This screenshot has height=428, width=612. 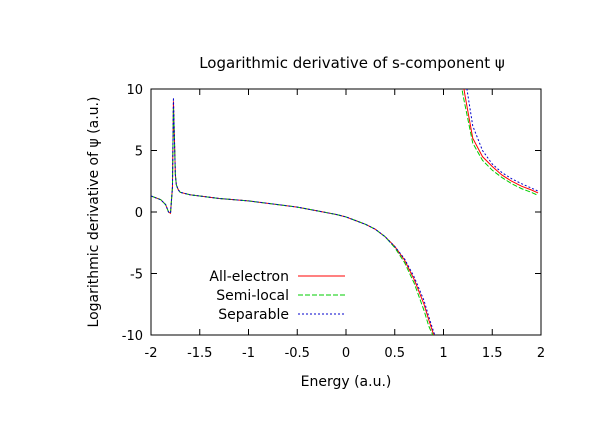 What do you see at coordinates (297, 353) in the screenshot?
I see `x-tick-label: -0.5` at bounding box center [297, 353].